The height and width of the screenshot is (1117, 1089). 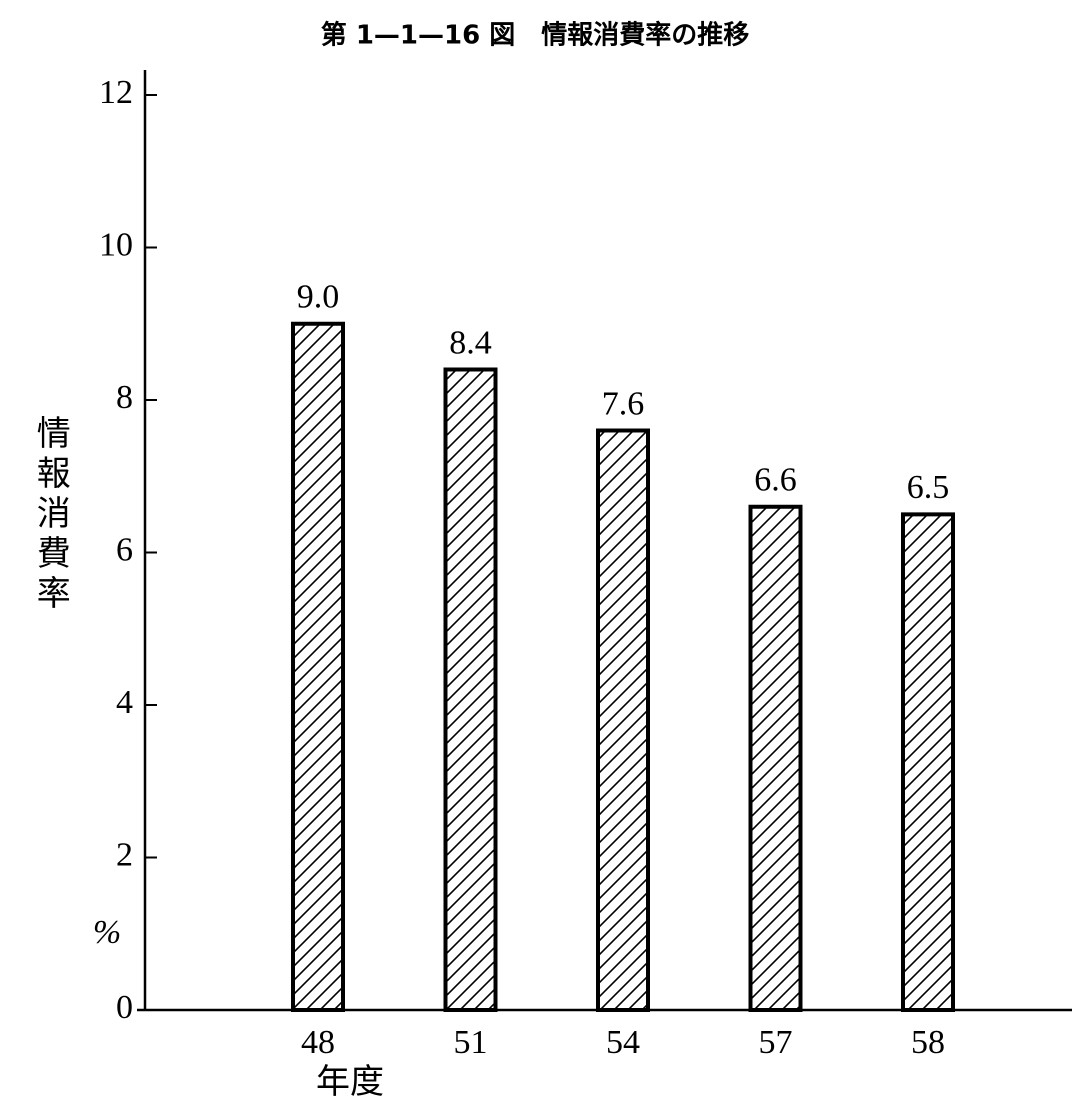 What do you see at coordinates (116, 244) in the screenshot?
I see `y-tick-label: 10` at bounding box center [116, 244].